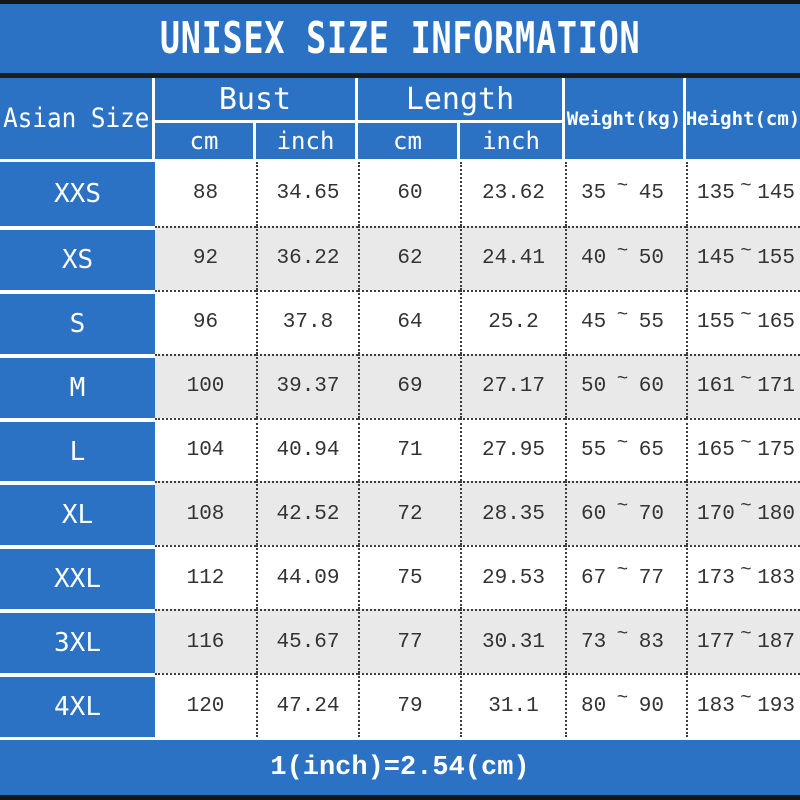 The width and height of the screenshot is (800, 800). What do you see at coordinates (716, 514) in the screenshot?
I see `height-min-value: 170` at bounding box center [716, 514].